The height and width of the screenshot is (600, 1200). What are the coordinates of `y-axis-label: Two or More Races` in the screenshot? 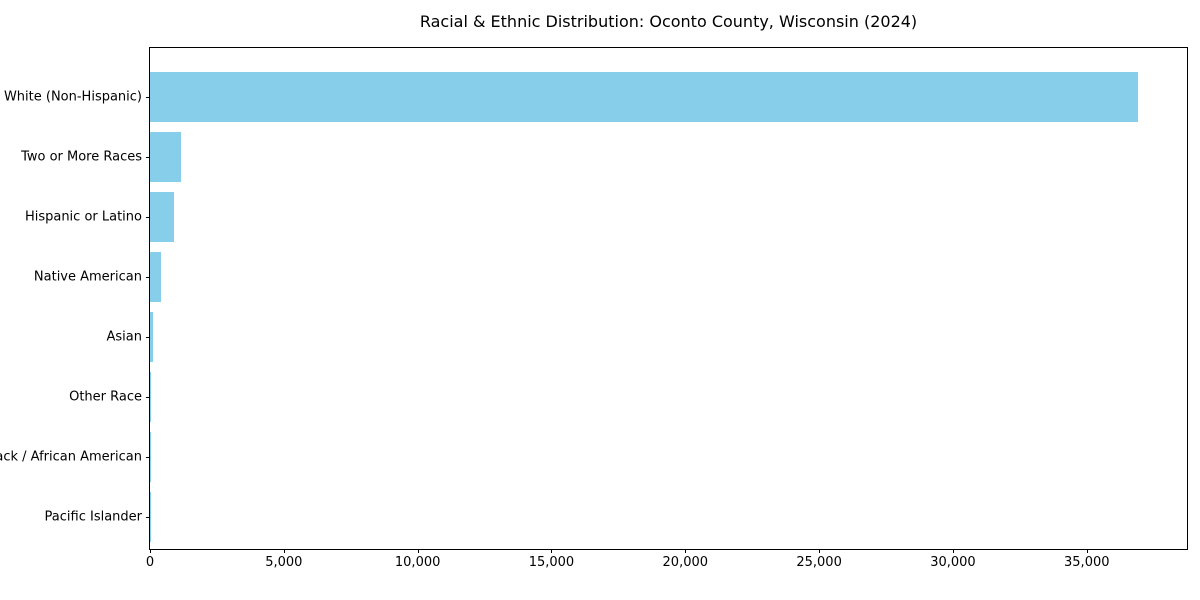 It's located at (81, 157).